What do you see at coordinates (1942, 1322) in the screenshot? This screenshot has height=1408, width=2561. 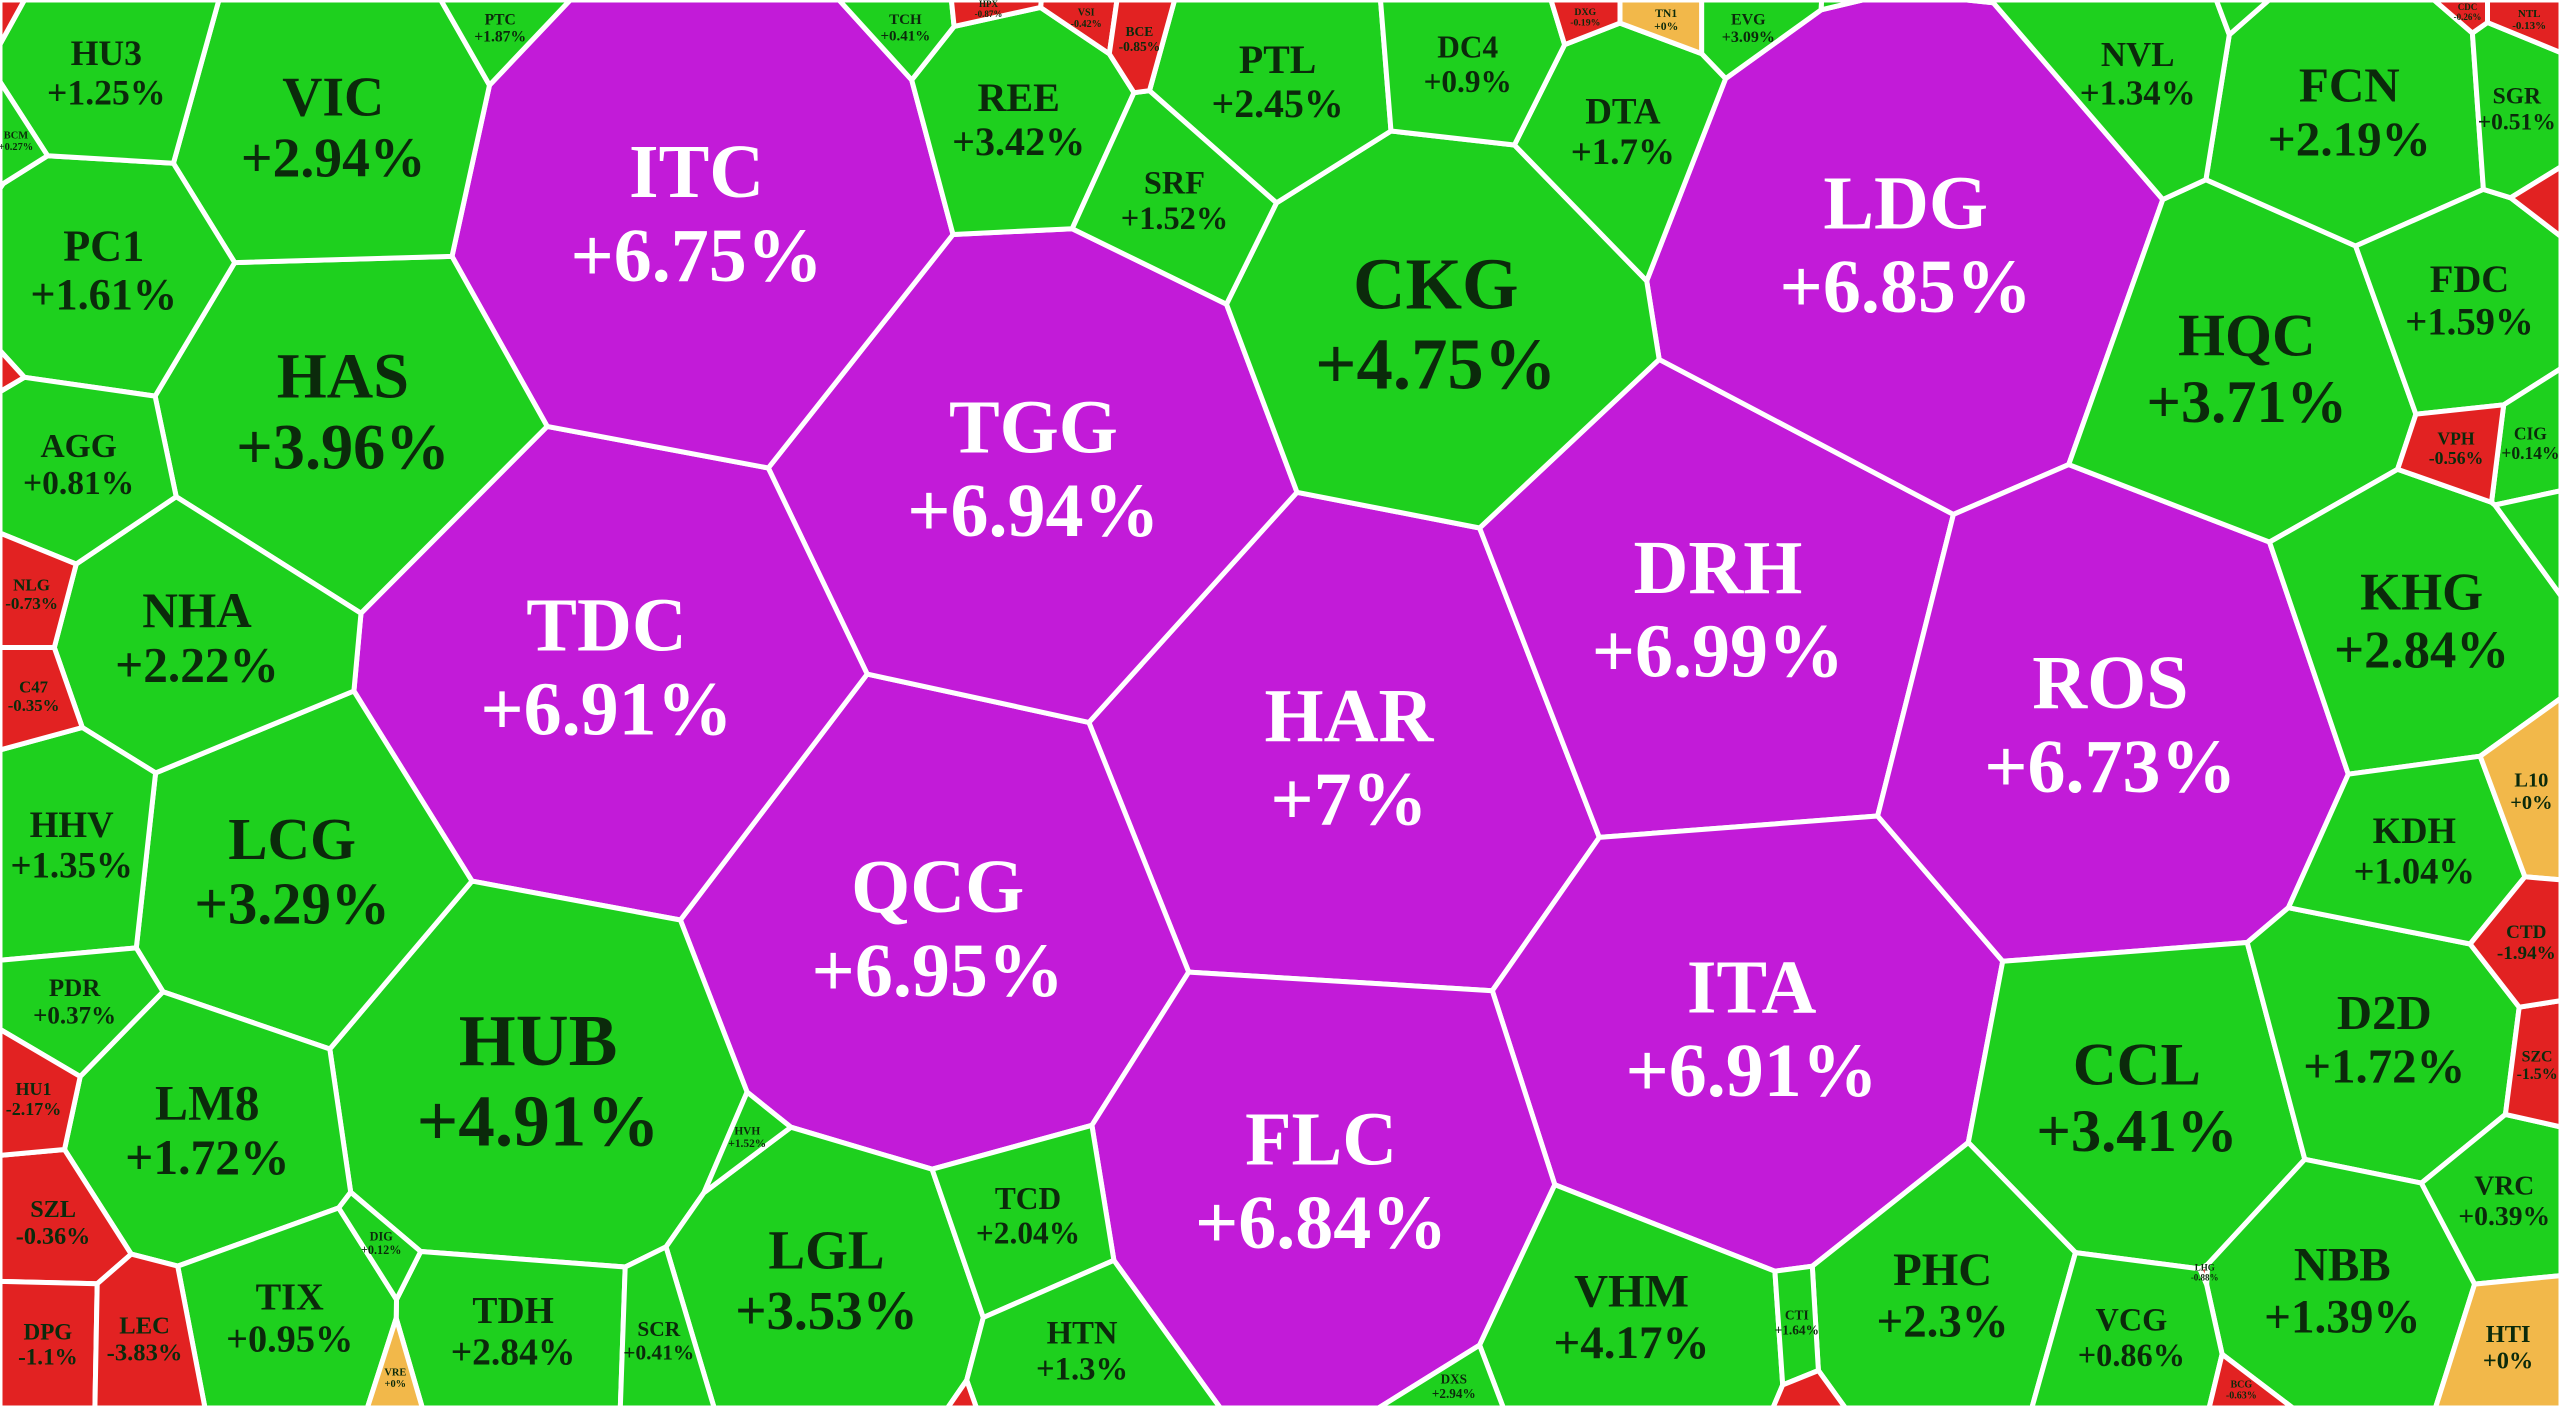 I see `change-label-phc: +2.3%` at bounding box center [1942, 1322].